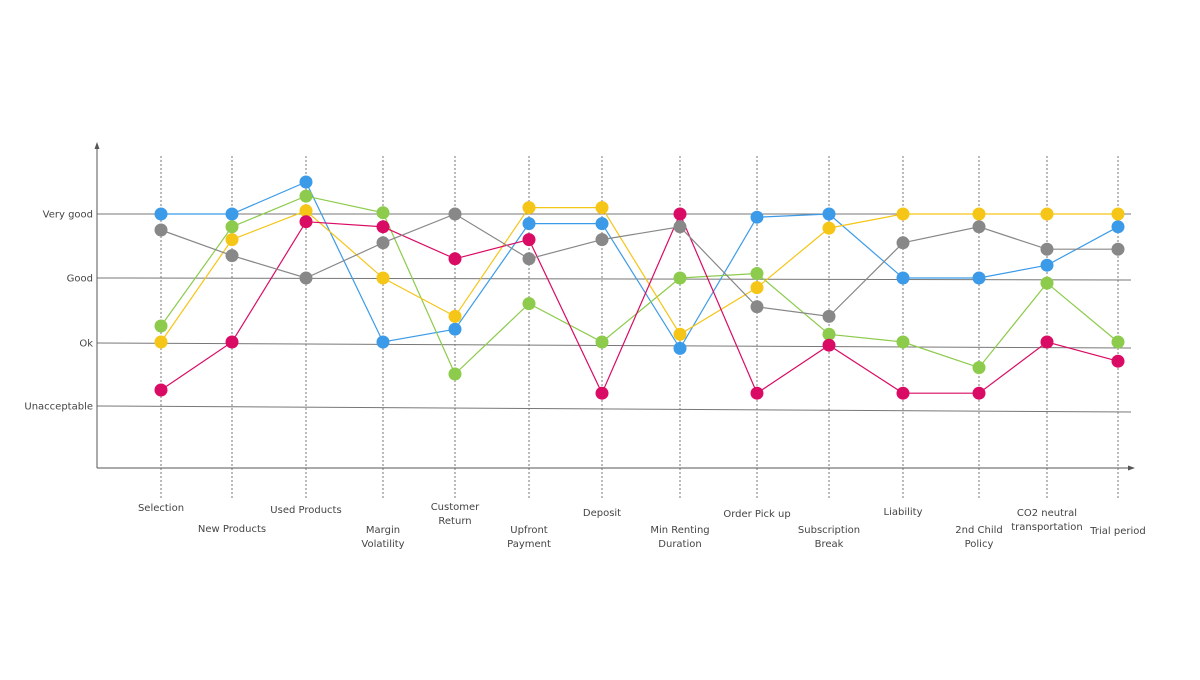 This screenshot has height=680, width=1200. I want to click on series-5-point-order-pick-up, so click(757, 307).